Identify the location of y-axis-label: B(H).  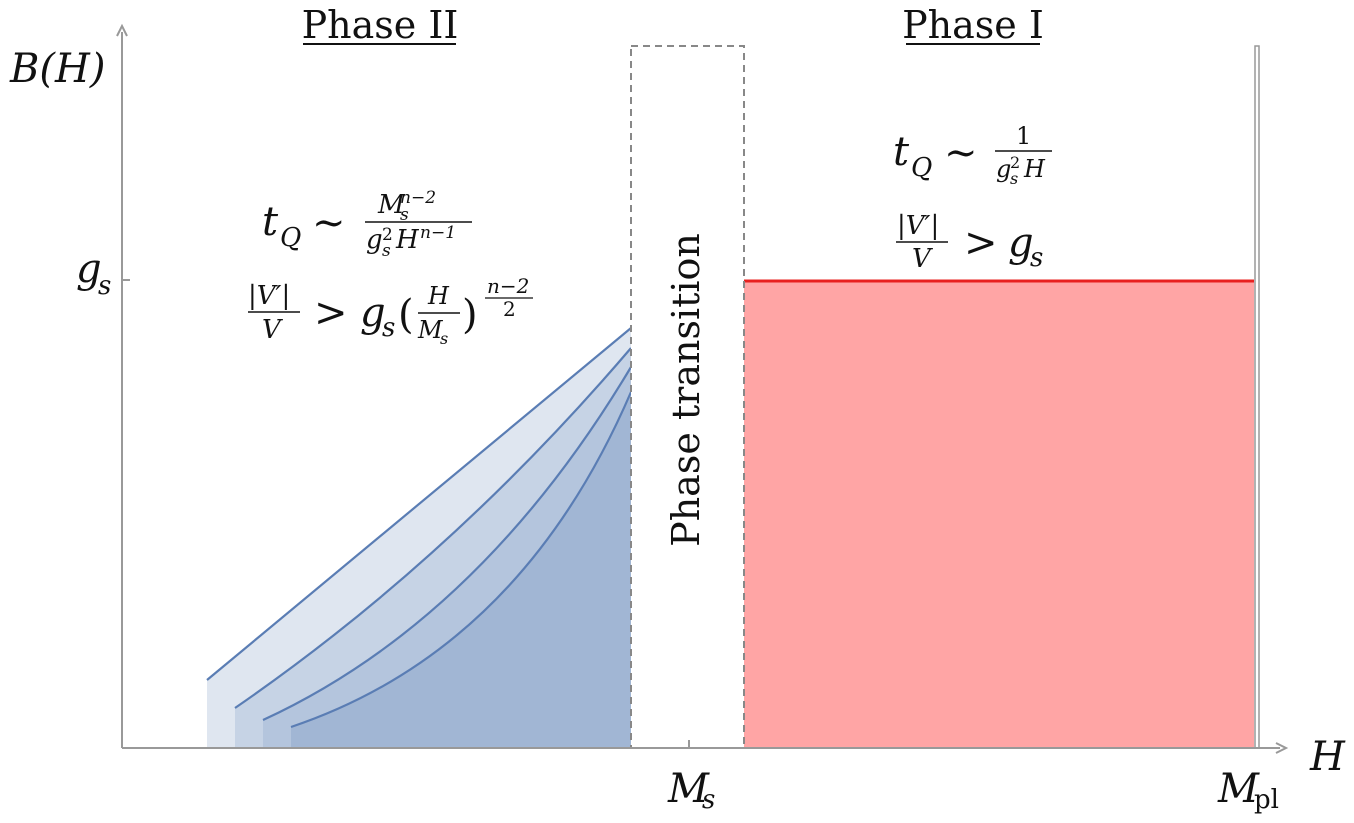
(57, 69).